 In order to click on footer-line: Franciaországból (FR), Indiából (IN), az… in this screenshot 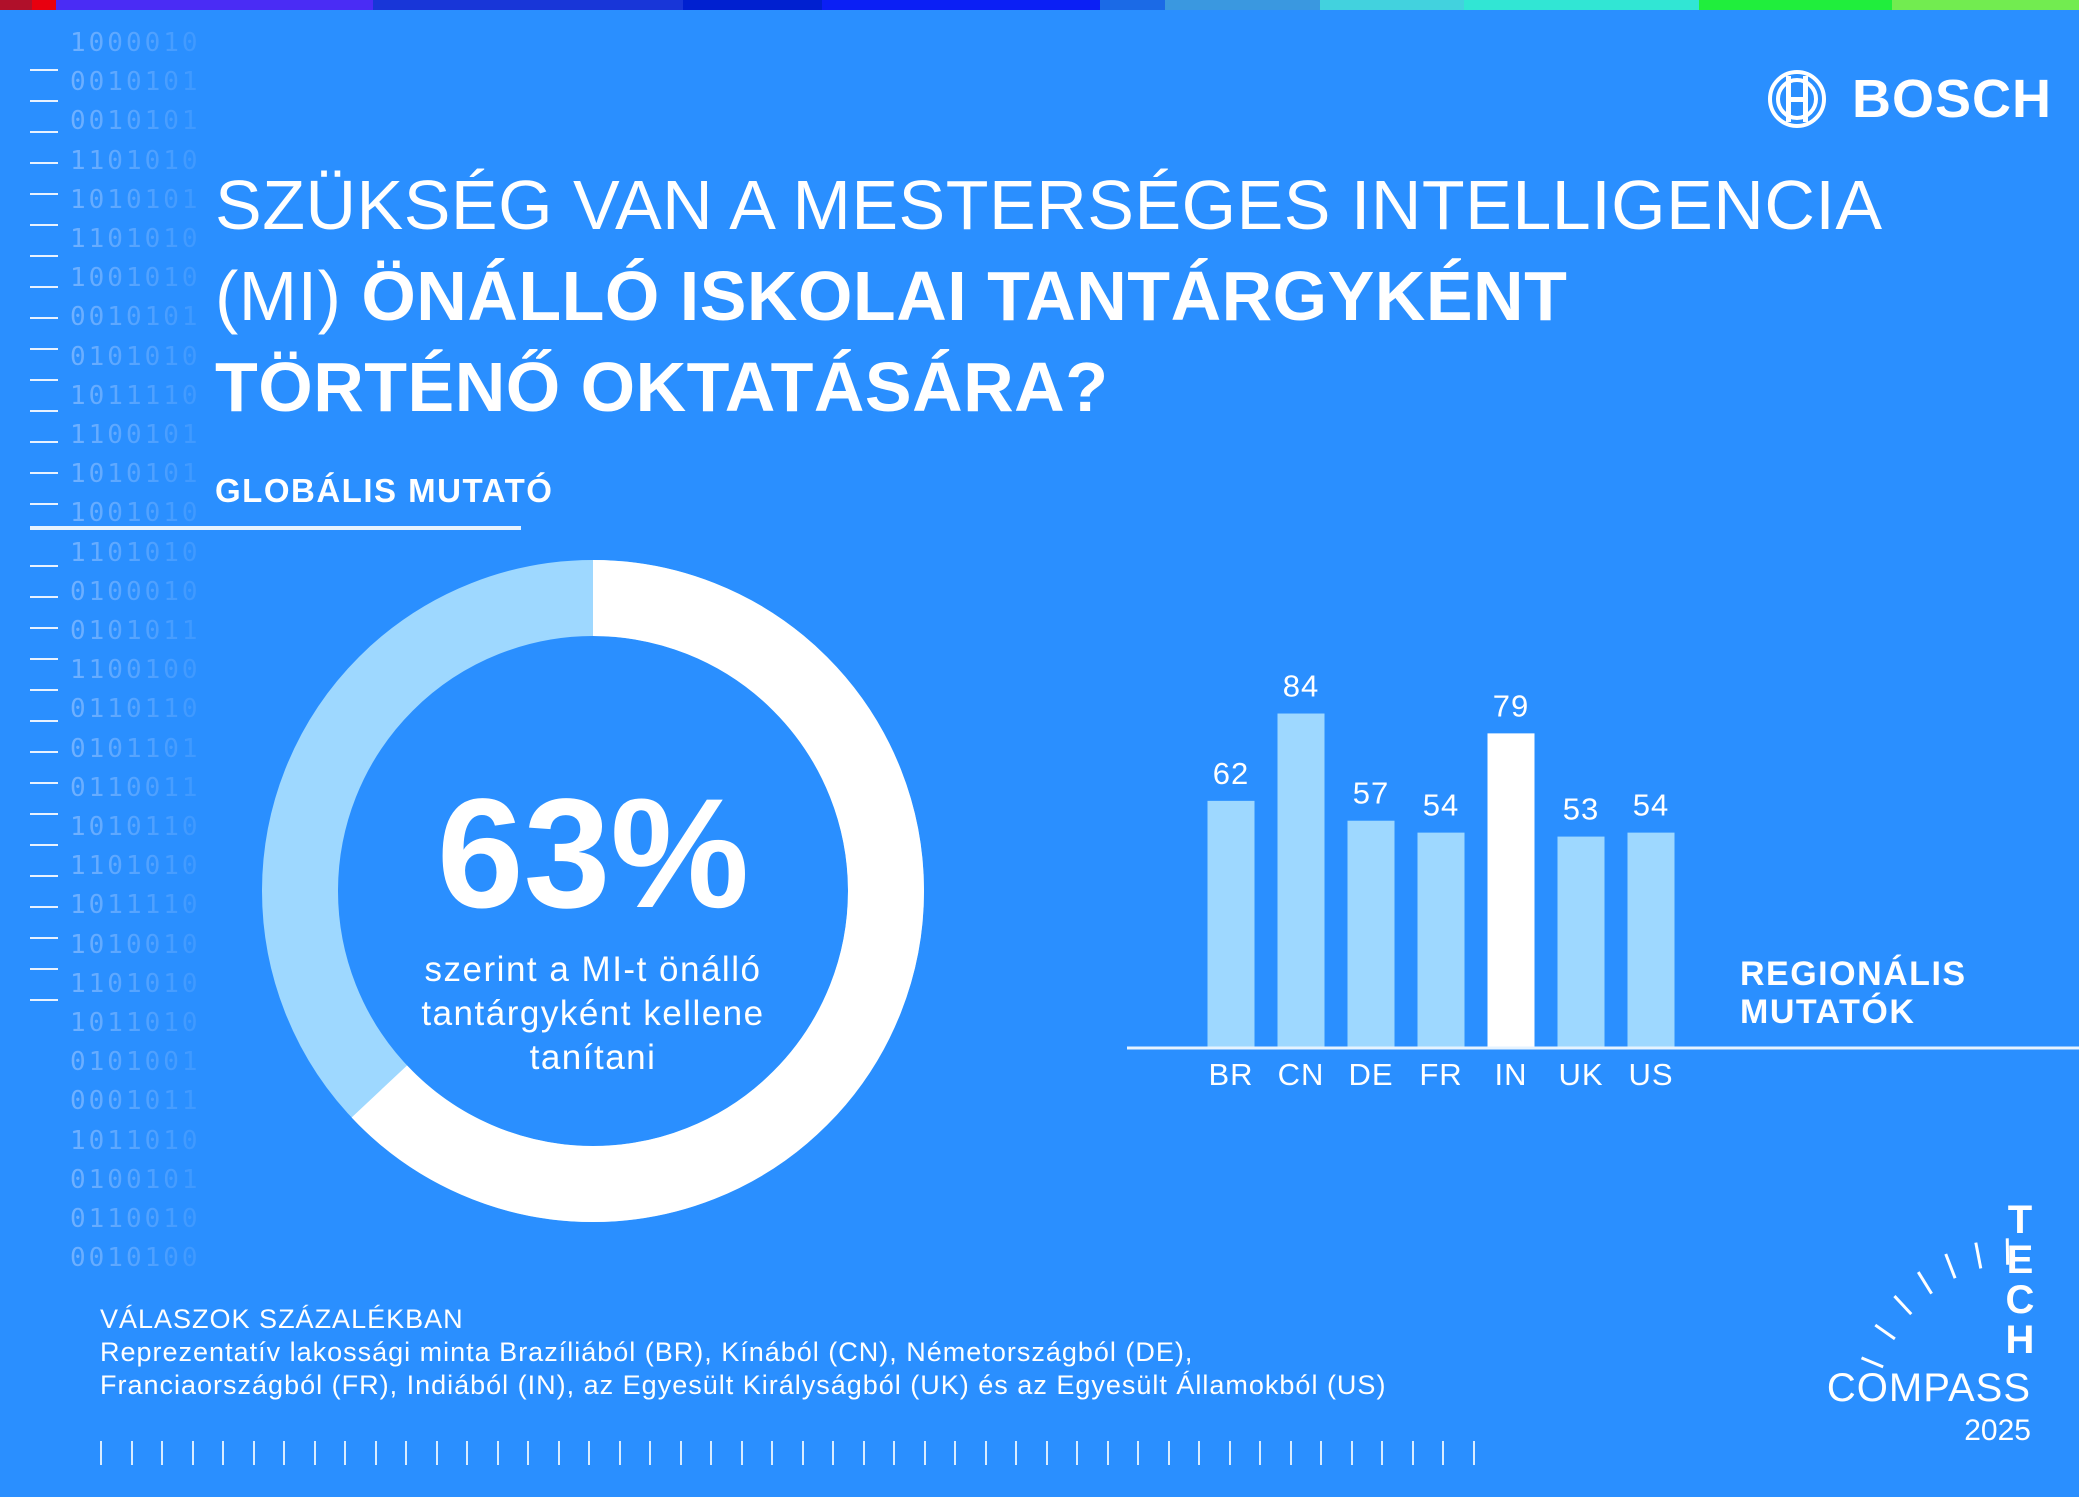, I will do `click(743, 1385)`.